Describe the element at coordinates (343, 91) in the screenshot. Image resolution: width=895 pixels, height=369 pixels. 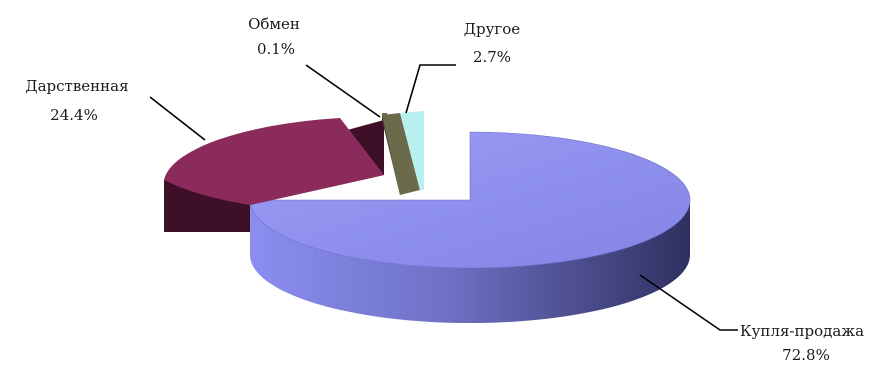
I see `leader-line-obmen` at that location.